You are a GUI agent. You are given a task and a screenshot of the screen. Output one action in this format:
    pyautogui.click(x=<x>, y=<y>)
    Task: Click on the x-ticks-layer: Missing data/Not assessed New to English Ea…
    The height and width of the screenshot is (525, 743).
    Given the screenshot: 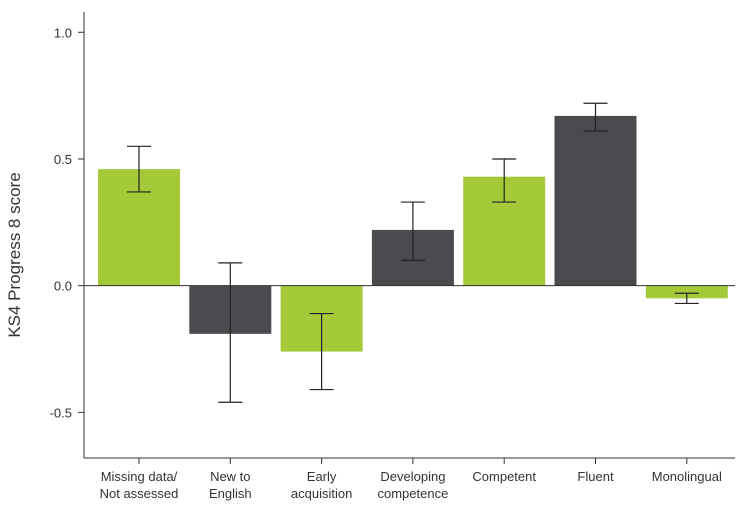 What is the action you would take?
    pyautogui.click(x=411, y=479)
    